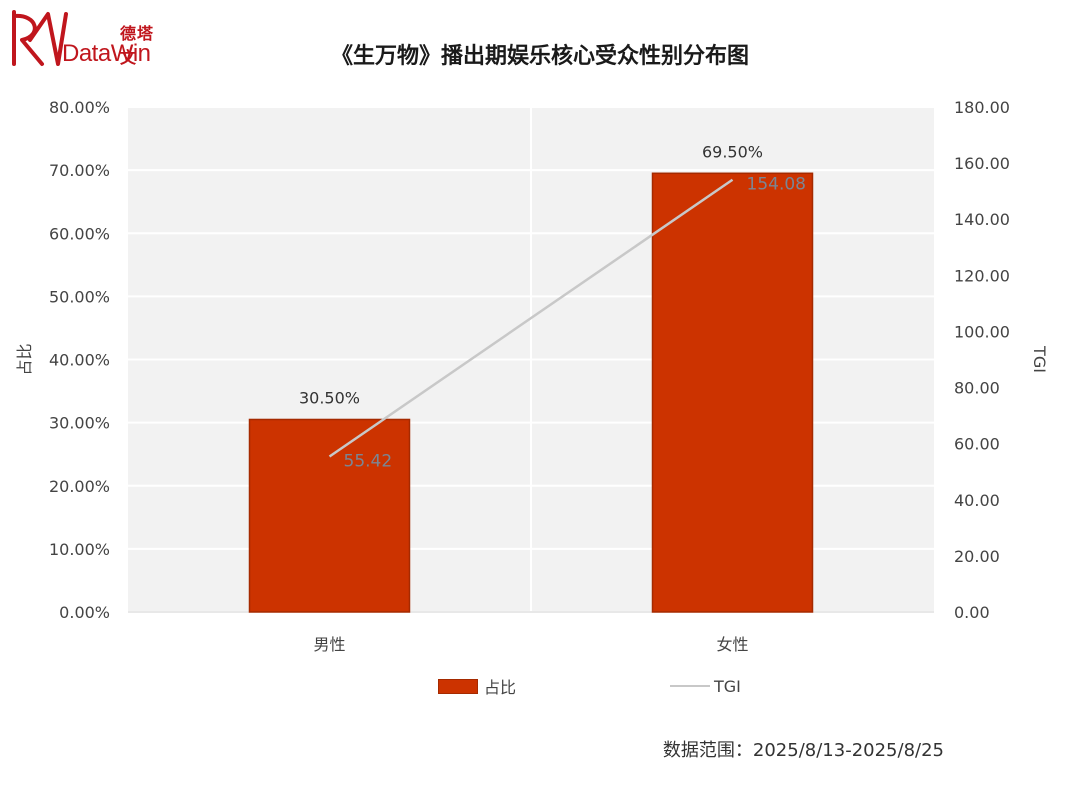 The image size is (1080, 810). What do you see at coordinates (977, 388) in the screenshot?
I see `y2-tick-label: 80.00` at bounding box center [977, 388].